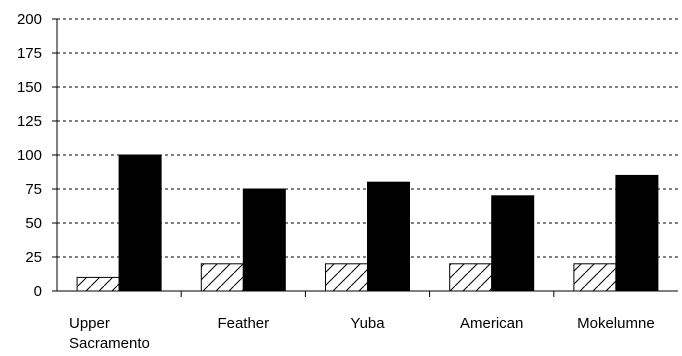 The width and height of the screenshot is (682, 356). Describe the element at coordinates (38, 291) in the screenshot. I see `y-tick-label: 0` at that location.